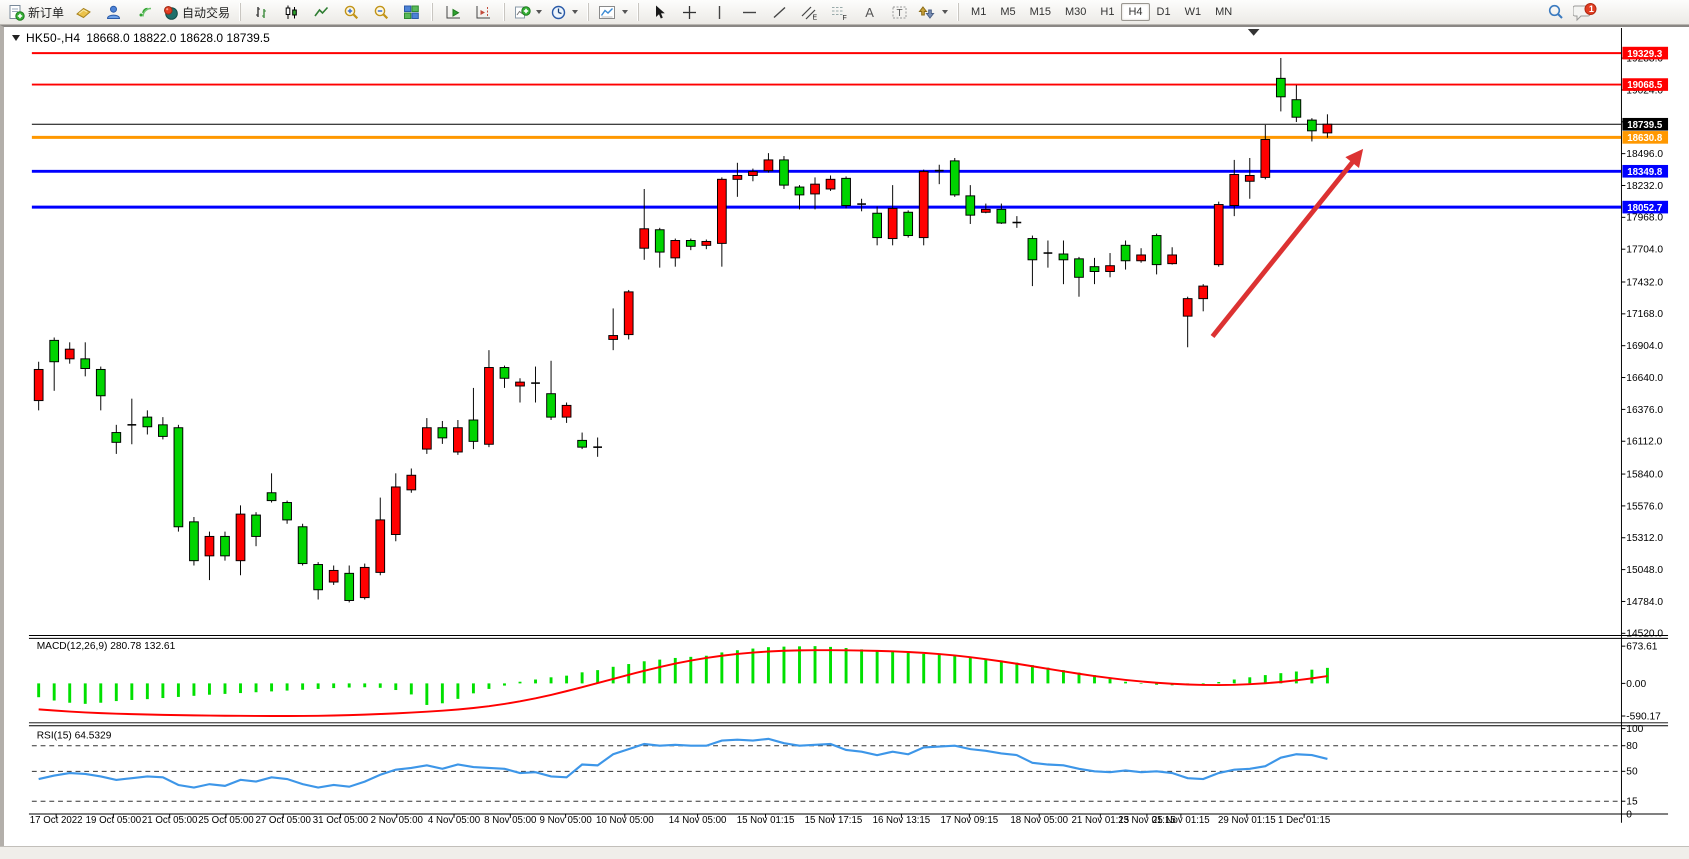 This screenshot has height=859, width=1689. What do you see at coordinates (1632, 772) in the screenshot?
I see `svg-text: 50` at bounding box center [1632, 772].